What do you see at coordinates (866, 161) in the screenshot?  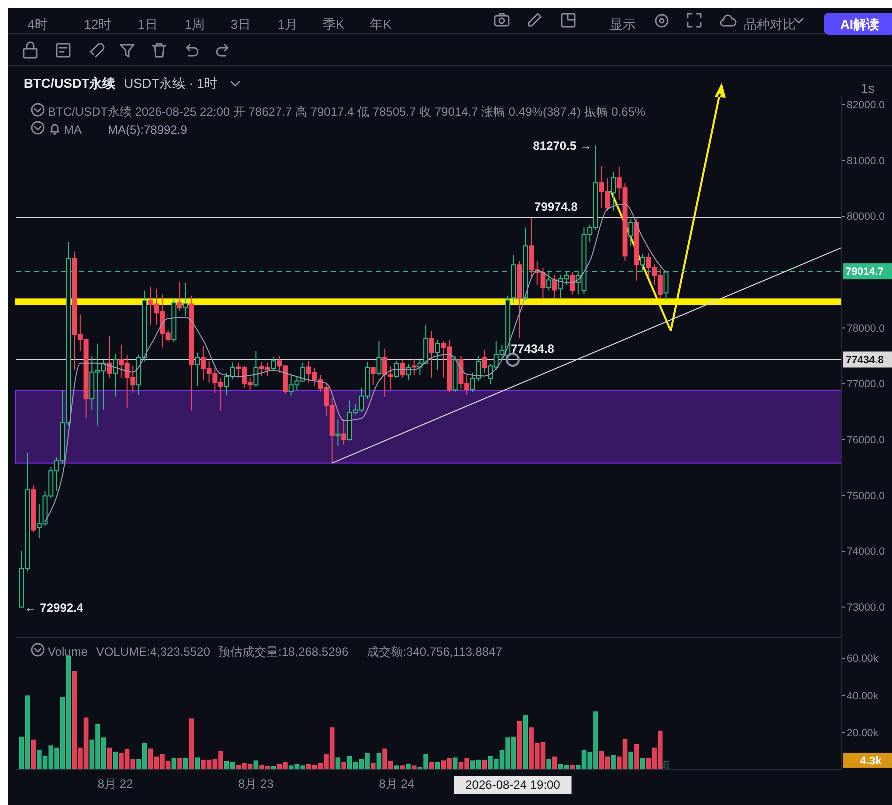 I see `y-tick-label: 81000.0` at bounding box center [866, 161].